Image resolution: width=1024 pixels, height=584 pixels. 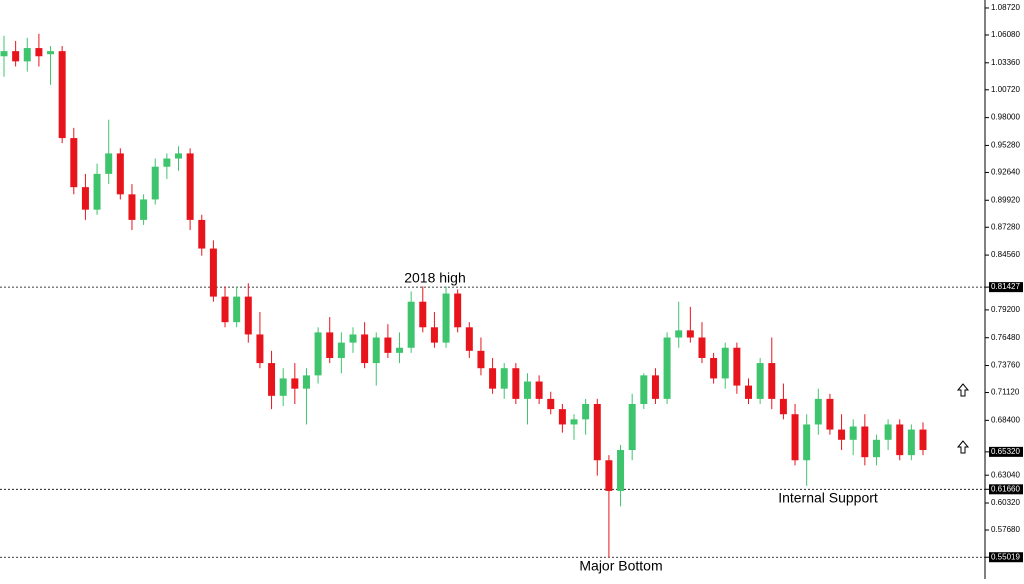 I want to click on y-tick-label: 0.61660, so click(x=1005, y=488).